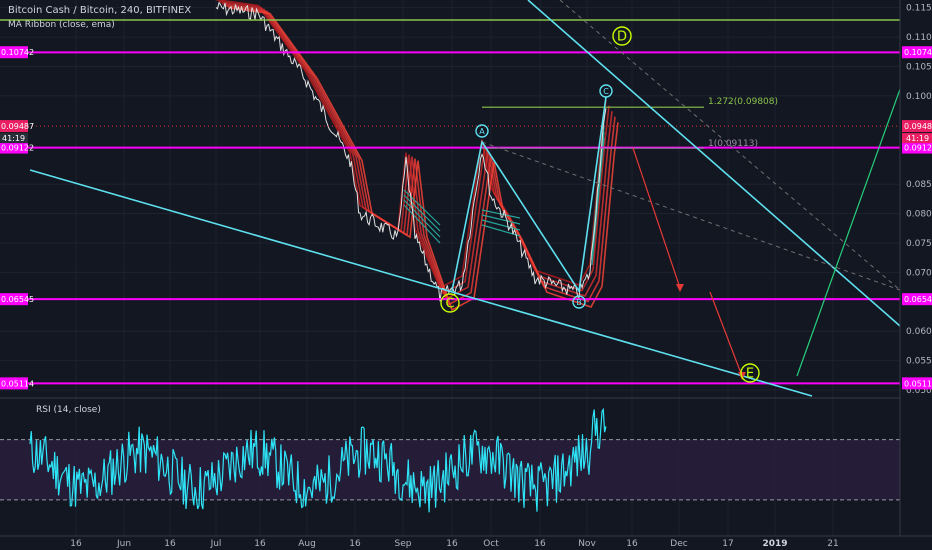  Describe the element at coordinates (919, 97) in the screenshot. I see `price-tick-label: 0.10000` at that location.